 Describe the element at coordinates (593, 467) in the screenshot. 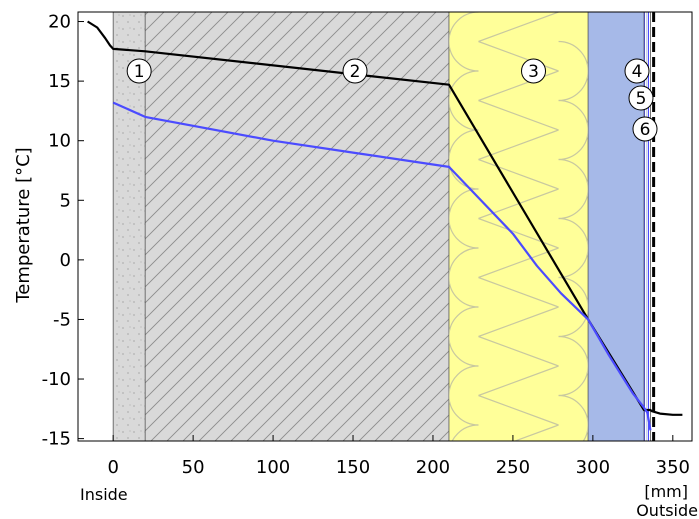

I see `x-tick-label: 300` at that location.